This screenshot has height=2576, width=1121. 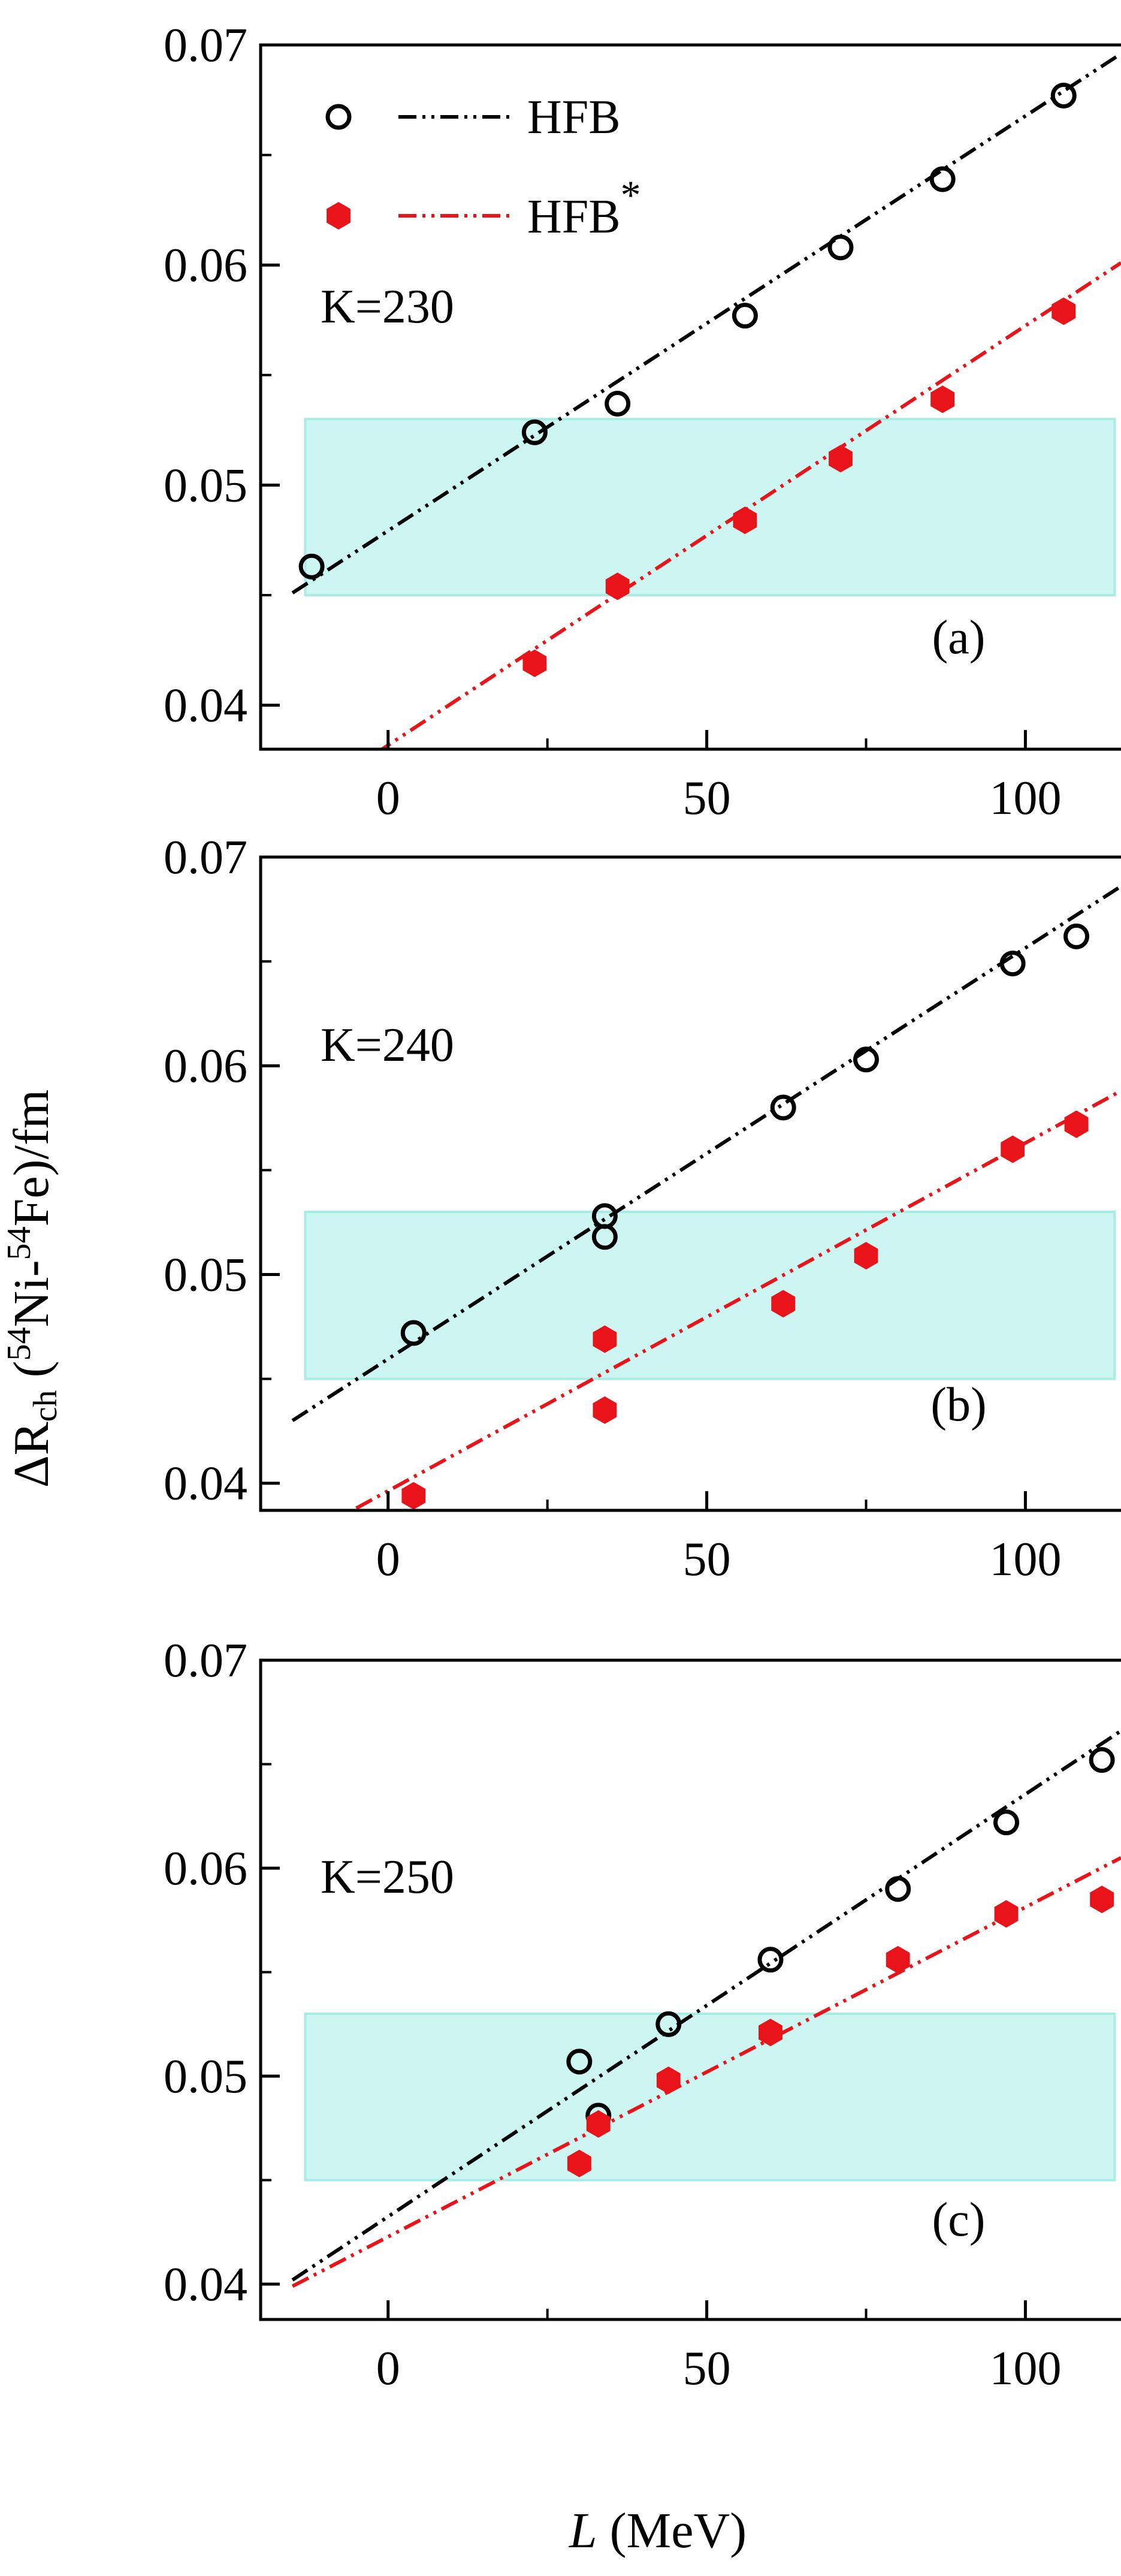 I want to click on y-axis-label-mid: Ni-, so click(x=31, y=1293).